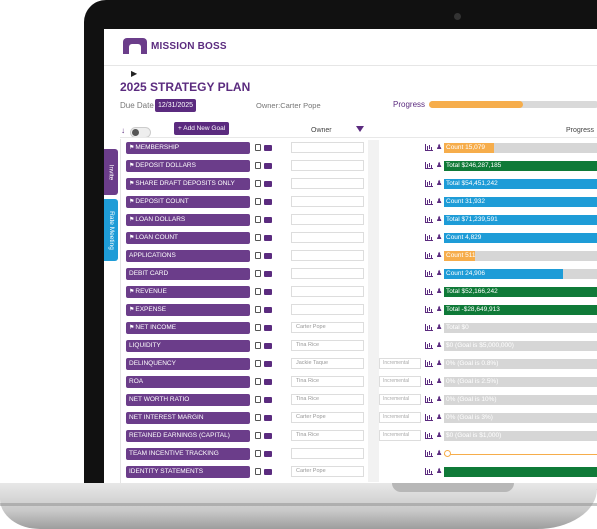  I want to click on goal-button: ⚑DEPOSIT DOLLARS, so click(188, 166).